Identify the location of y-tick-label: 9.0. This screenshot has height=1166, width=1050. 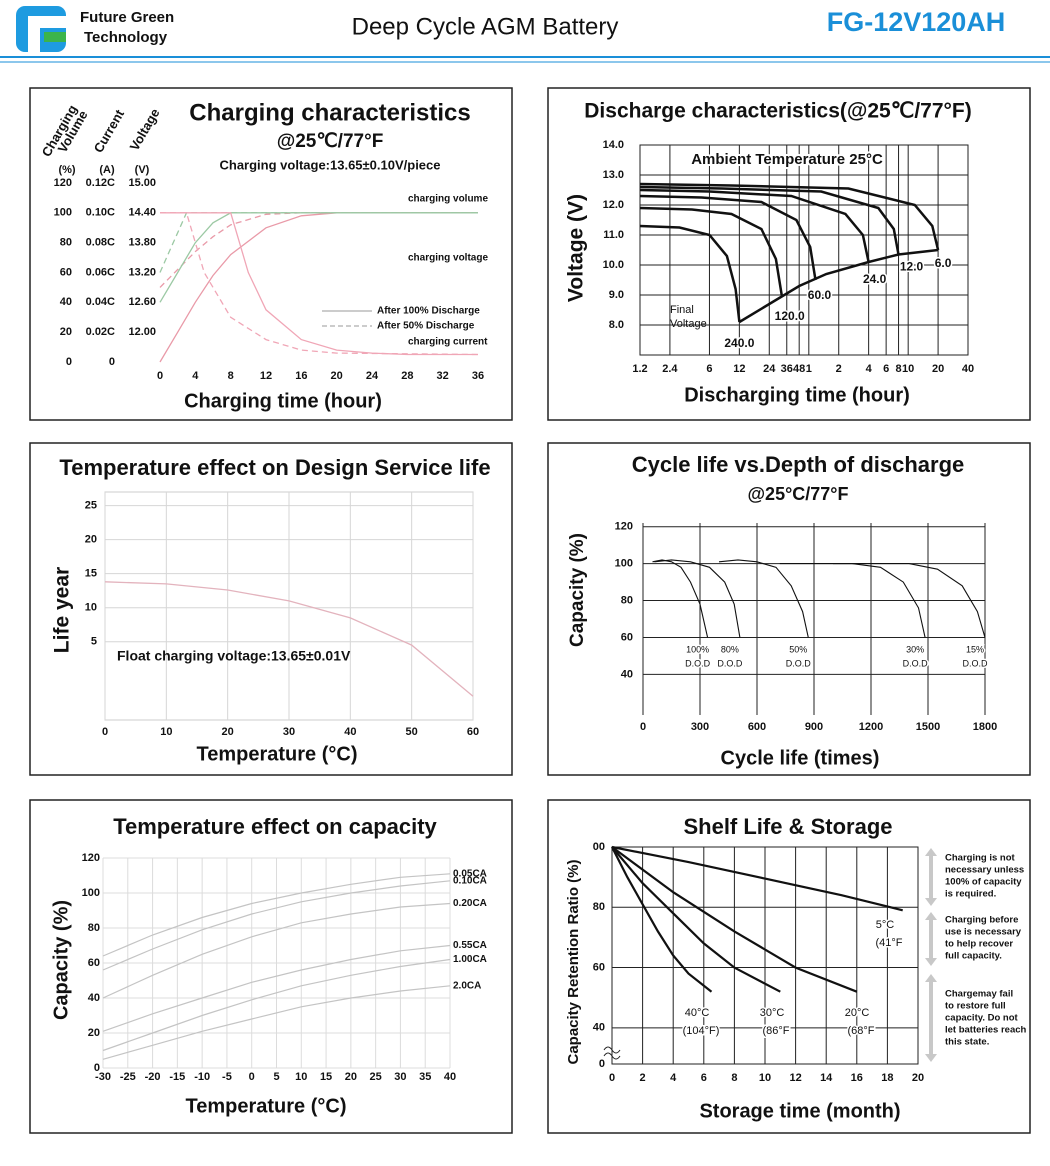
(616, 295).